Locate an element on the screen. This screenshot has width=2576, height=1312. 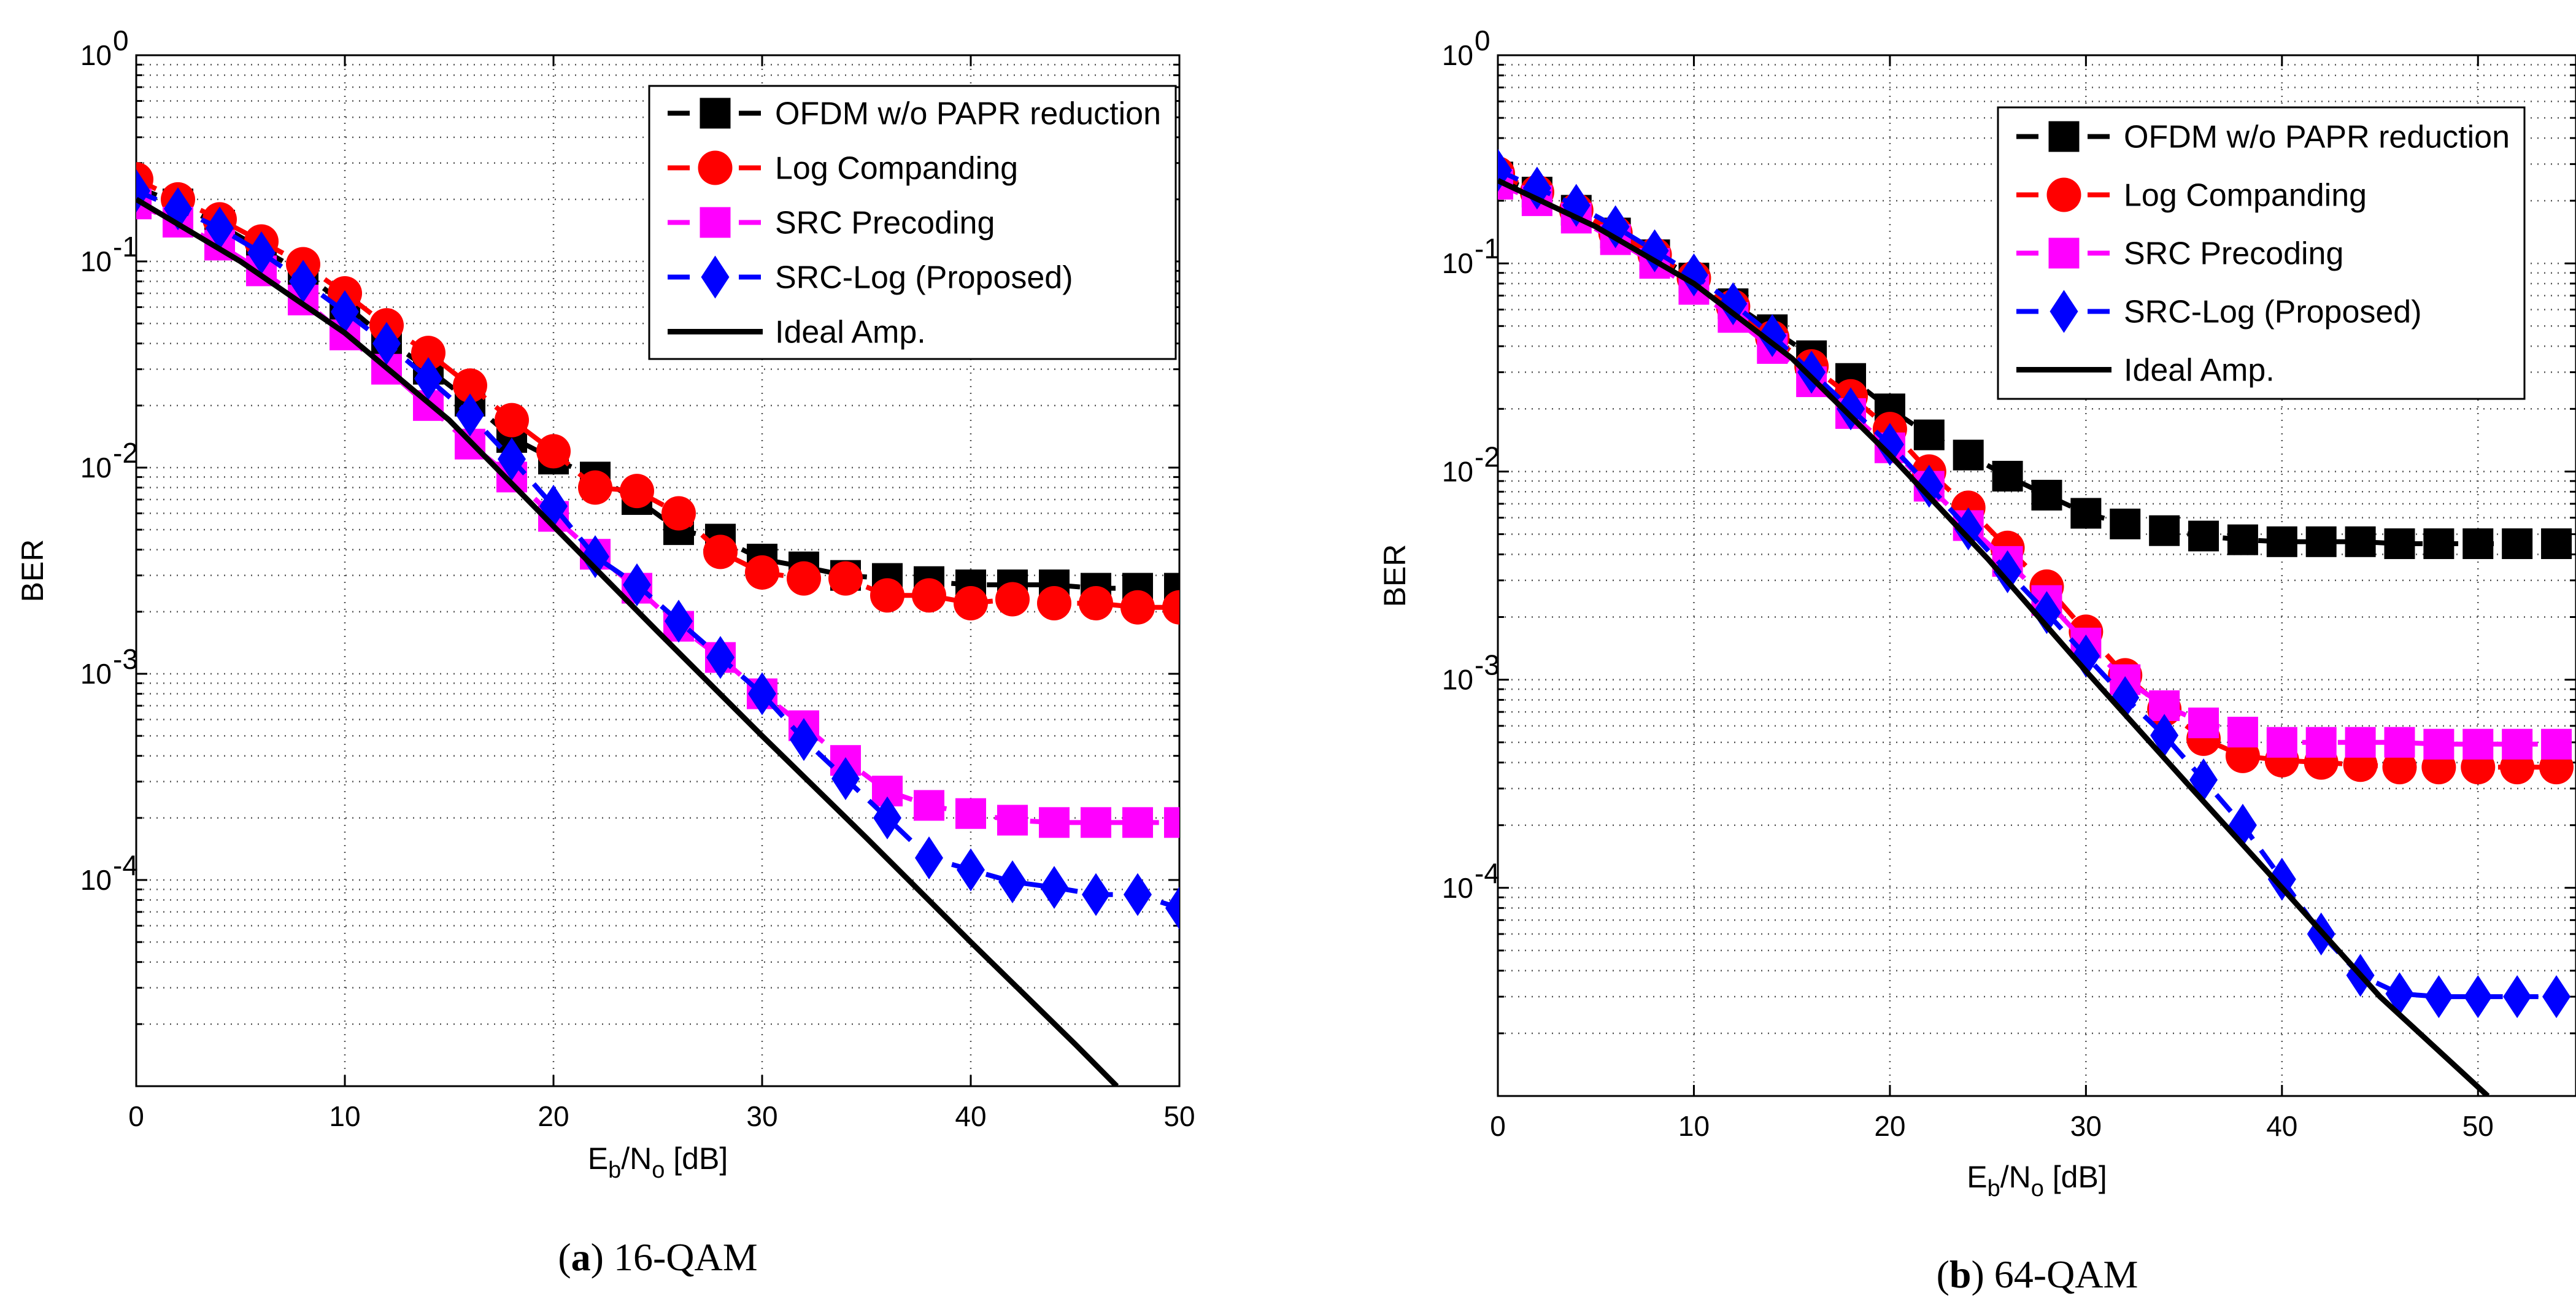
chart-a-xlabel-sub1: b is located at coordinates (614, 1170).